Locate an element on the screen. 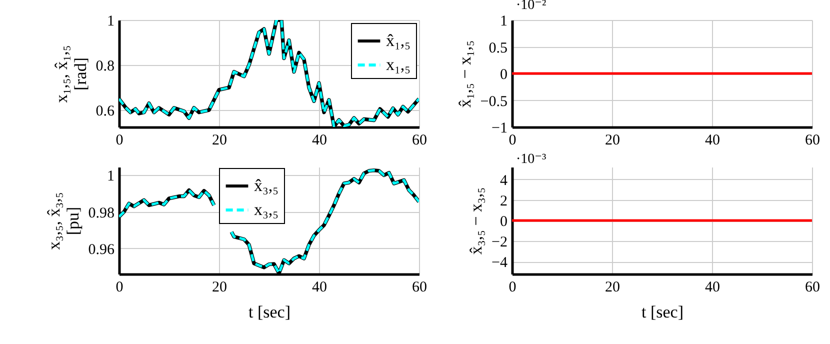  text: ·10⁻² is located at coordinates (531, 6).